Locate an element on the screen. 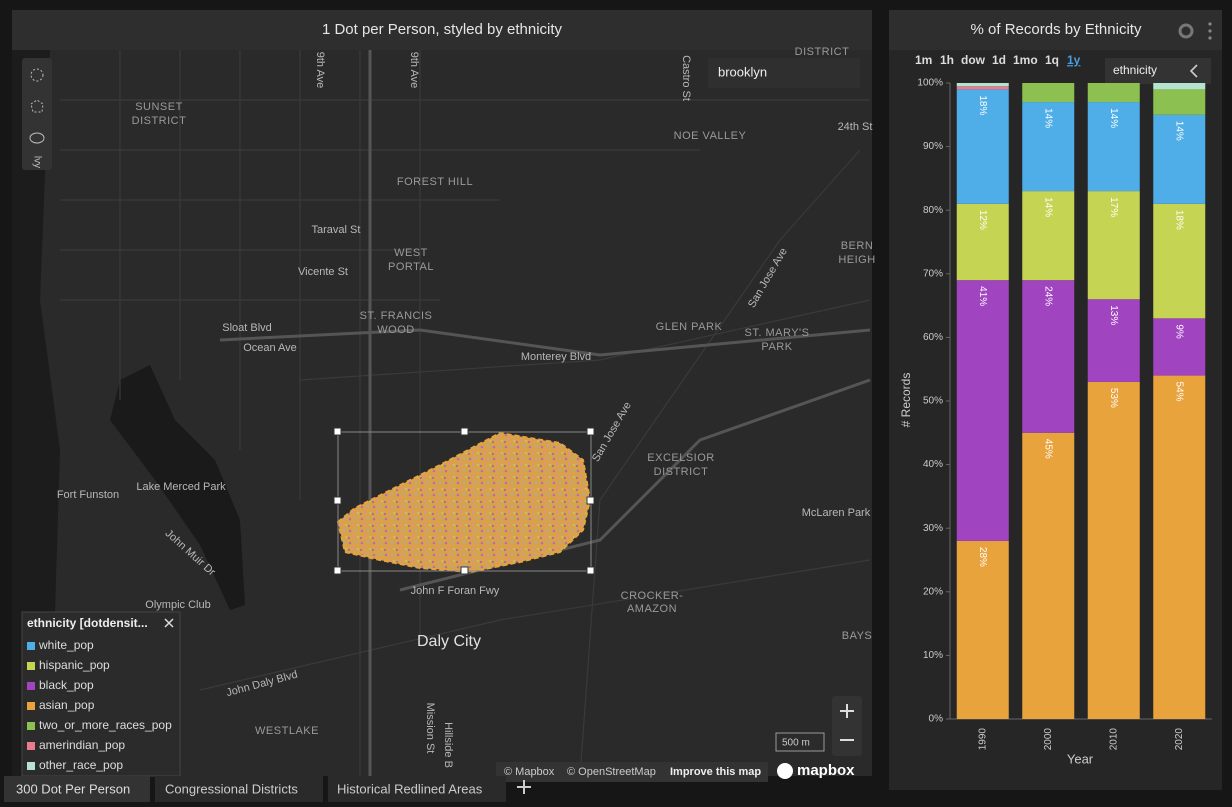 The image size is (1232, 807). map-label: GLEN PARK is located at coordinates (689, 327).